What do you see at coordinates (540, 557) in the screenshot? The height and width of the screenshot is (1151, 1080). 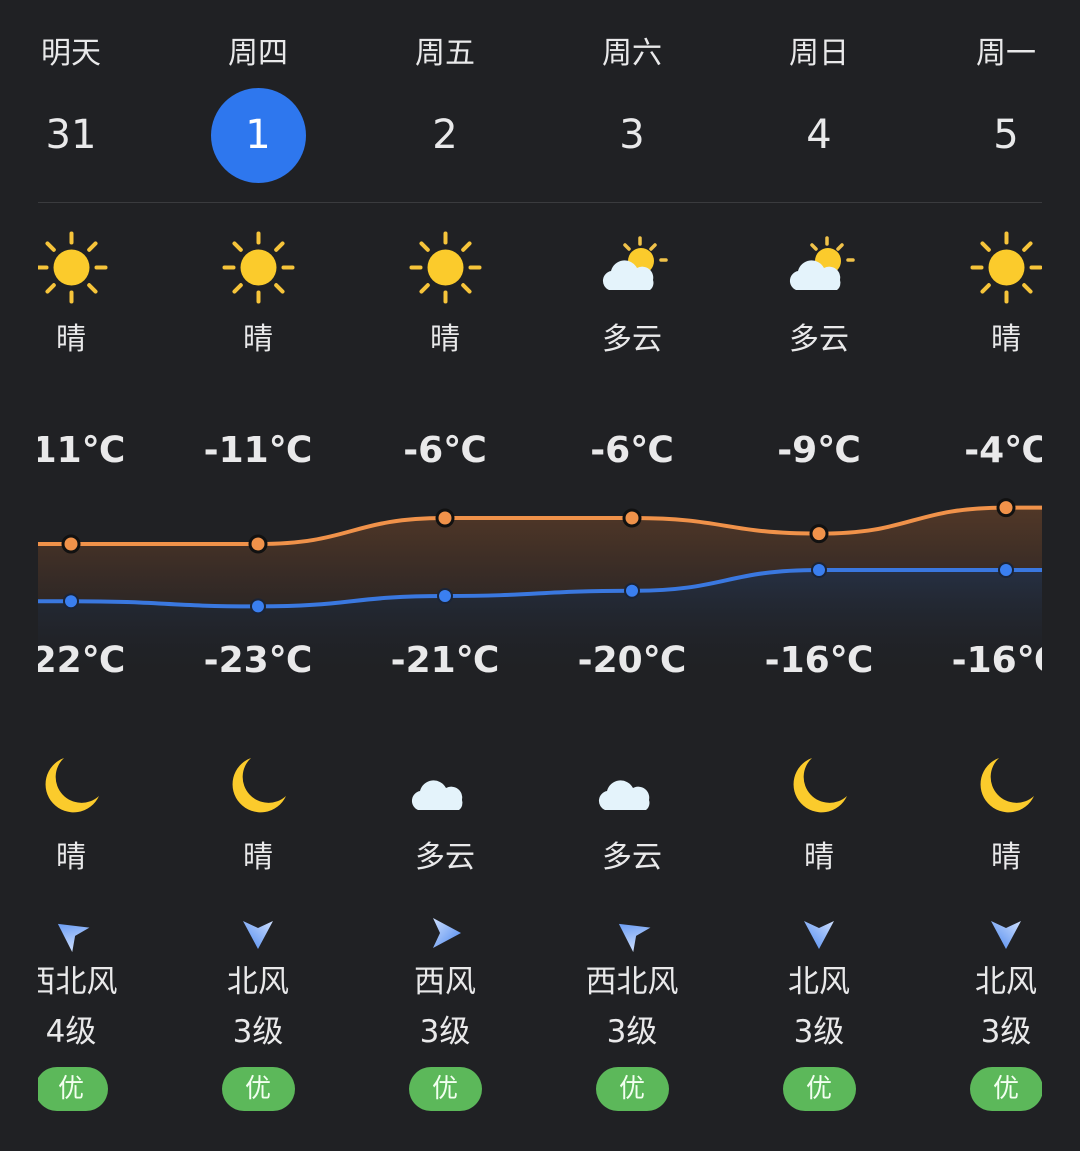 I see `temp-range-area` at bounding box center [540, 557].